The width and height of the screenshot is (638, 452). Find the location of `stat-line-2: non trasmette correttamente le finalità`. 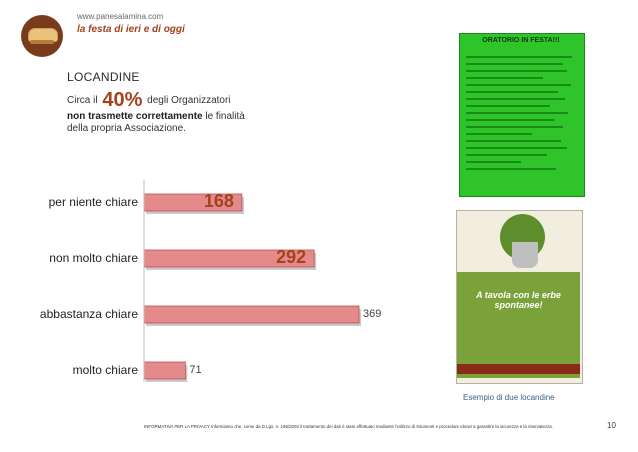

stat-line-2: non trasmette correttamente le finalità is located at coordinates (156, 116).